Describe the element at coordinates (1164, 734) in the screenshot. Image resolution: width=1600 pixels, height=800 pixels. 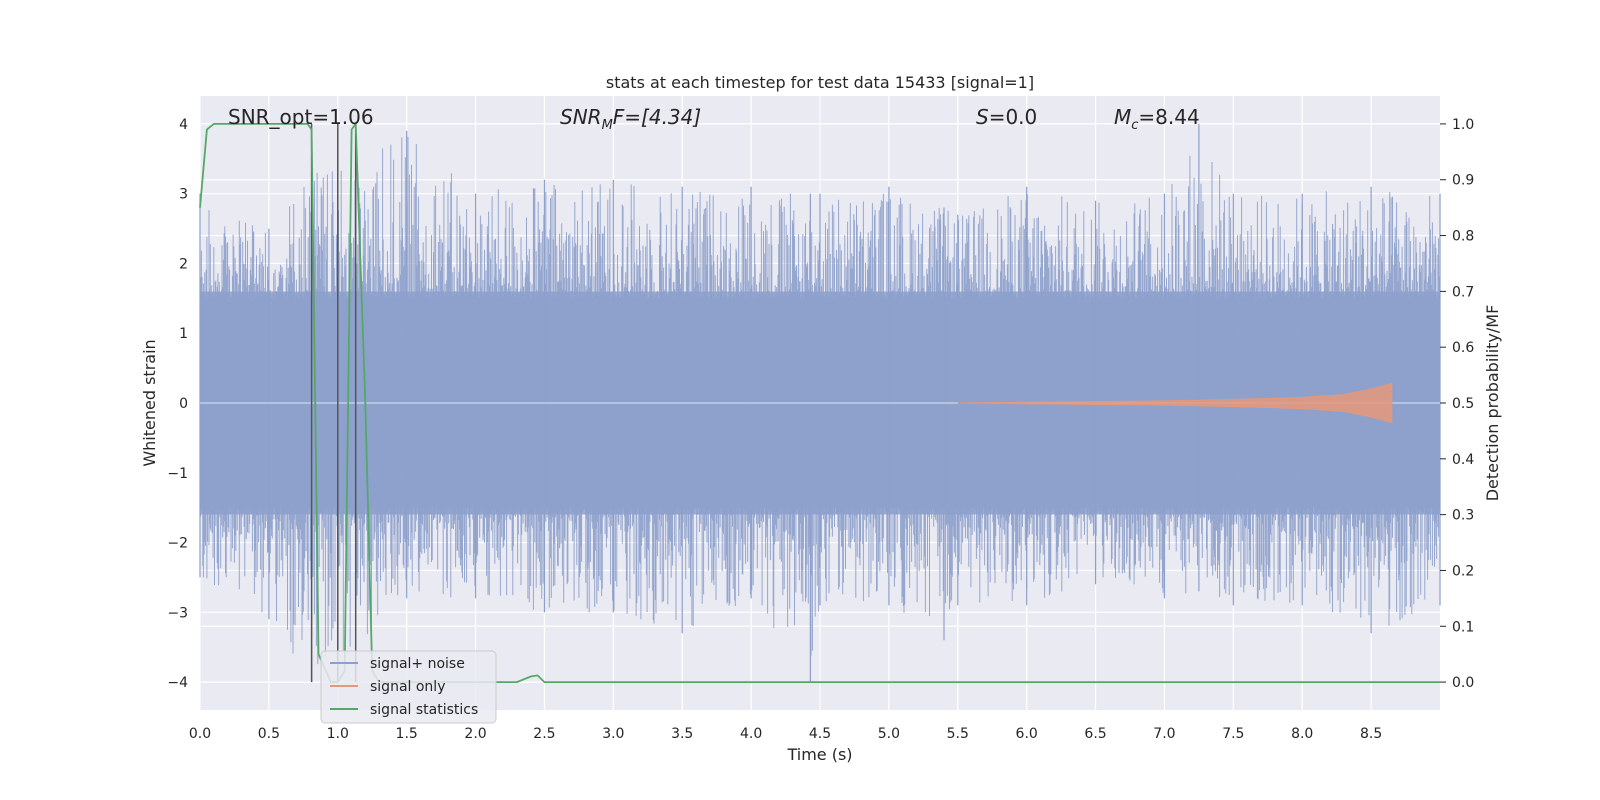
I see `x-tick-label: 7.0` at that location.